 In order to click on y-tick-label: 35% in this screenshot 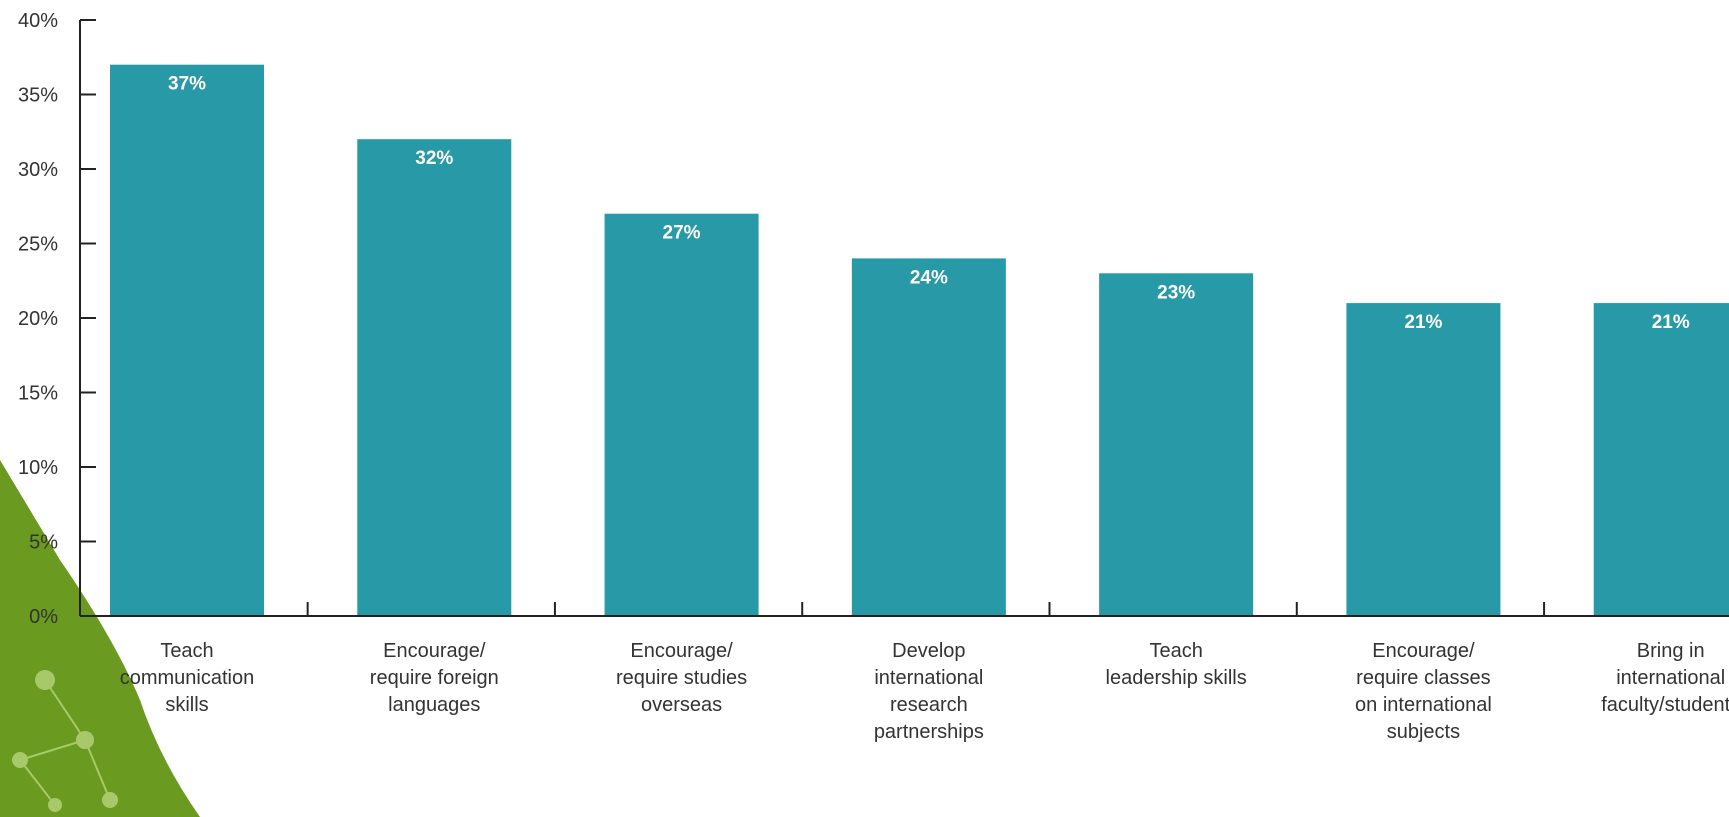, I will do `click(38, 96)`.